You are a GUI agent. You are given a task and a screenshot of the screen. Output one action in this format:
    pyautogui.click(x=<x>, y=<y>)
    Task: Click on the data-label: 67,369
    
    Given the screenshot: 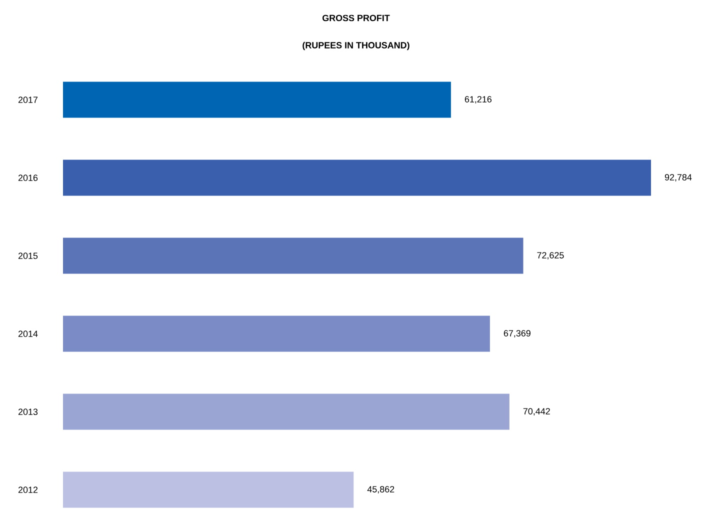 What is the action you would take?
    pyautogui.click(x=517, y=334)
    